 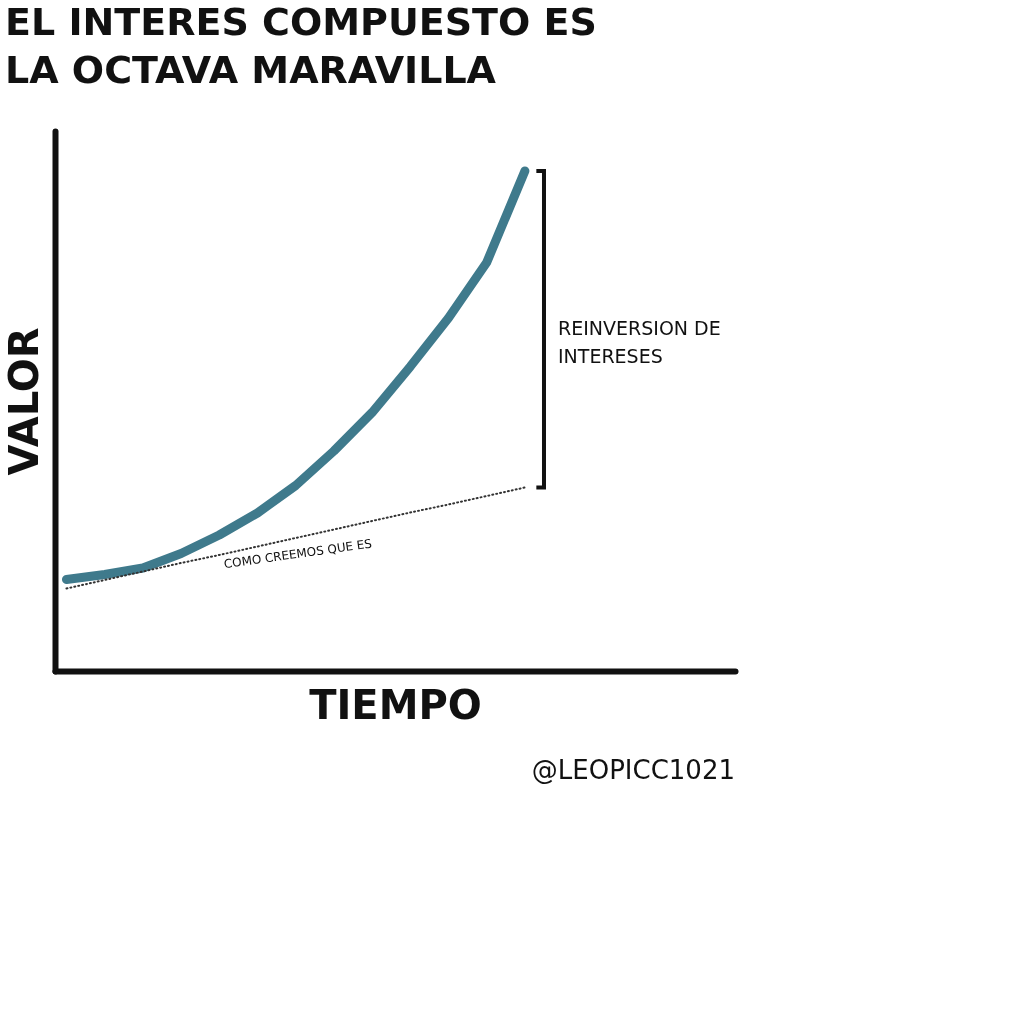 What do you see at coordinates (301, 46) in the screenshot?
I see `chart-title: EL INTERES COMPUESTO ES LA OCTAVA MARAVILLA` at bounding box center [301, 46].